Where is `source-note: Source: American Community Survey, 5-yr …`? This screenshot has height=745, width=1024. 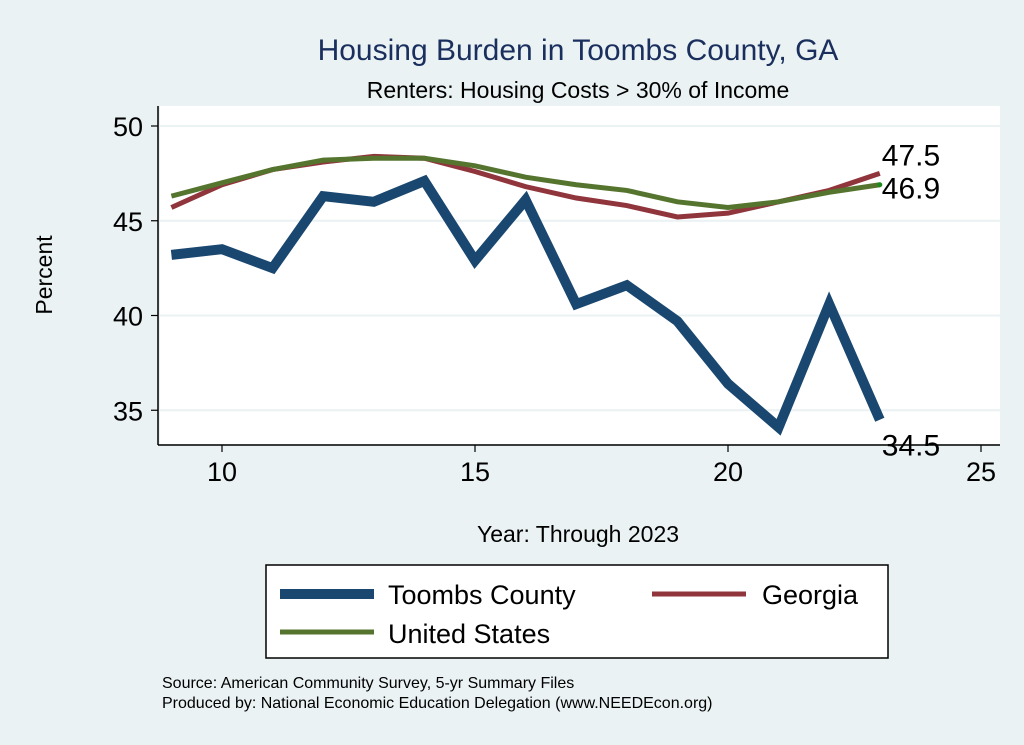
source-note: Source: American Community Survey, 5-yr … is located at coordinates (368, 683).